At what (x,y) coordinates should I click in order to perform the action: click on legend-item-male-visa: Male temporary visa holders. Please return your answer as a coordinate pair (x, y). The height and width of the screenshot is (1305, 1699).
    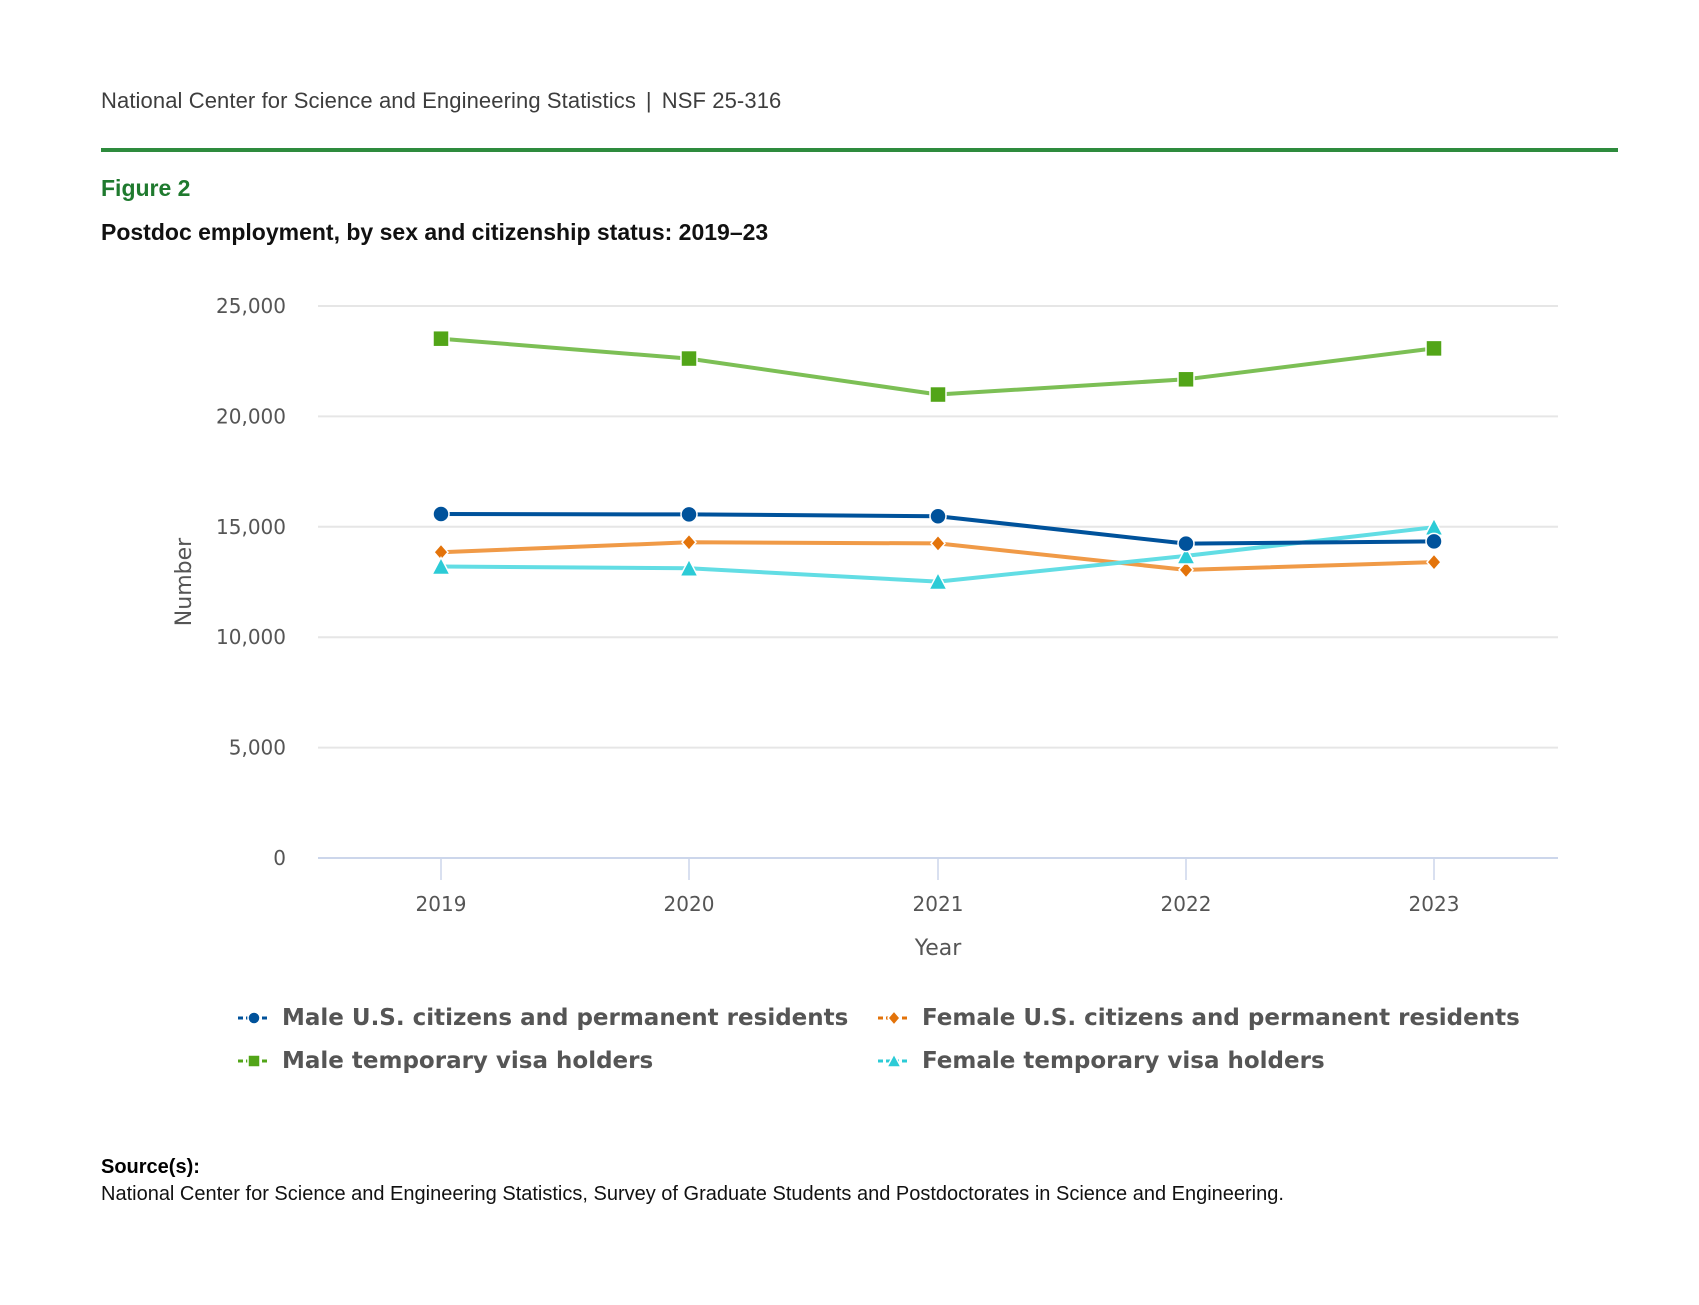
    Looking at the image, I should click on (444, 1061).